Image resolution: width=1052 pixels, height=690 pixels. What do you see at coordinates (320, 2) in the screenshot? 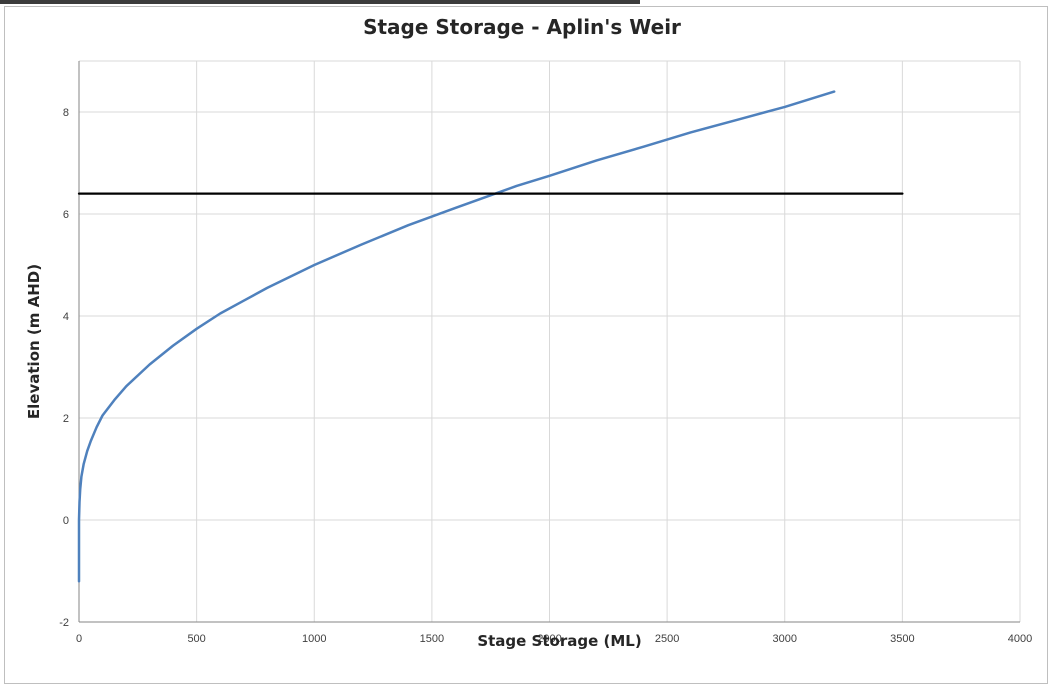
I see `cropped-caption-text` at bounding box center [320, 2].